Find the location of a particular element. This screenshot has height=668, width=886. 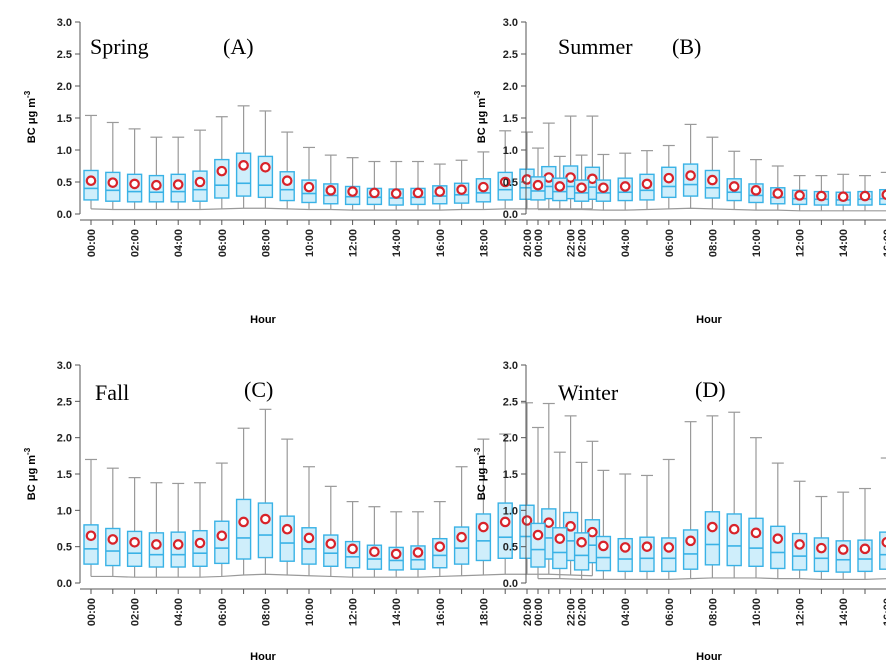

panel-letter: (B) is located at coordinates (686, 46).